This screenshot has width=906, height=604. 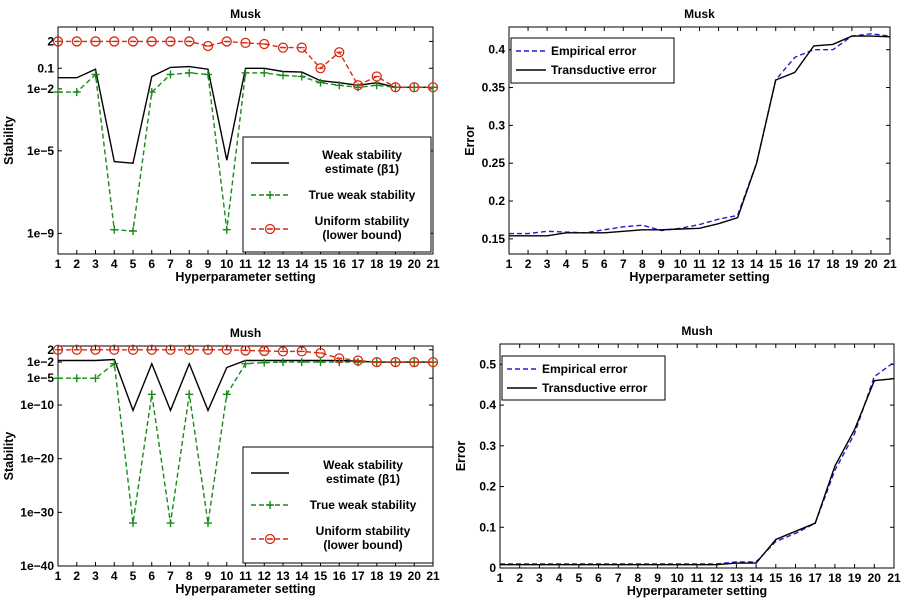 What do you see at coordinates (595, 388) in the screenshot?
I see `legend-label: Transductive error` at bounding box center [595, 388].